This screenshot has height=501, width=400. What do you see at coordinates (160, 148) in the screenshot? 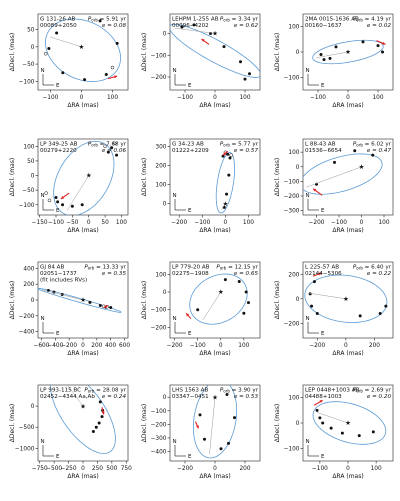
I see `y-tick-label: 300` at bounding box center [160, 148].